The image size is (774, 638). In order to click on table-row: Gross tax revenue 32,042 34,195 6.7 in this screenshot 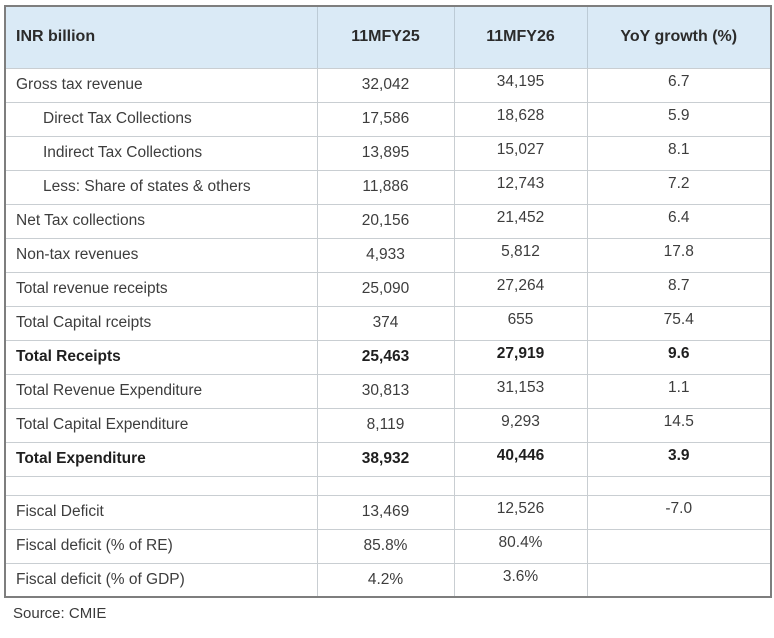, I will do `click(388, 85)`.